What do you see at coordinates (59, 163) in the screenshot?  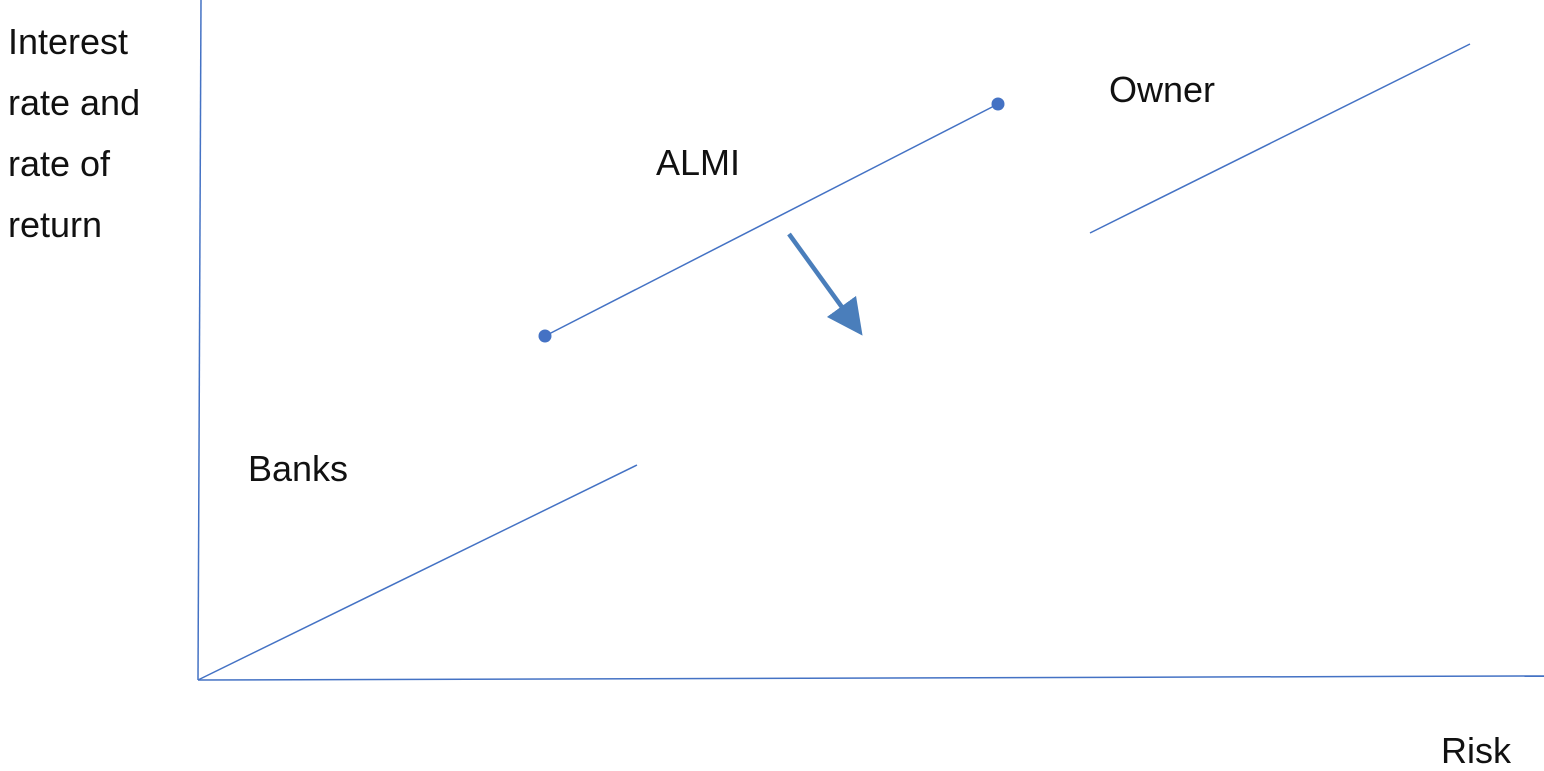 I see `y-axis-label-line-3: rate of` at bounding box center [59, 163].